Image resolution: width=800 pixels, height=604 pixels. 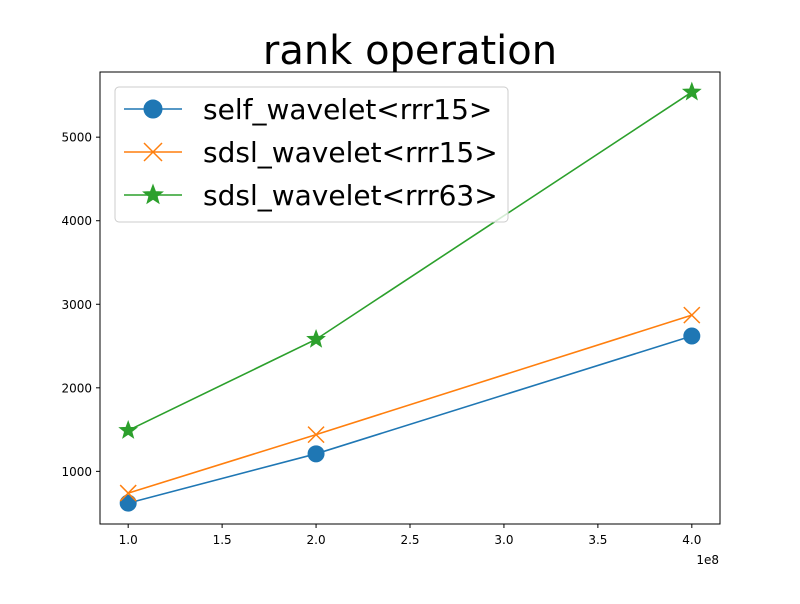 I want to click on legend-frame, so click(x=311, y=154).